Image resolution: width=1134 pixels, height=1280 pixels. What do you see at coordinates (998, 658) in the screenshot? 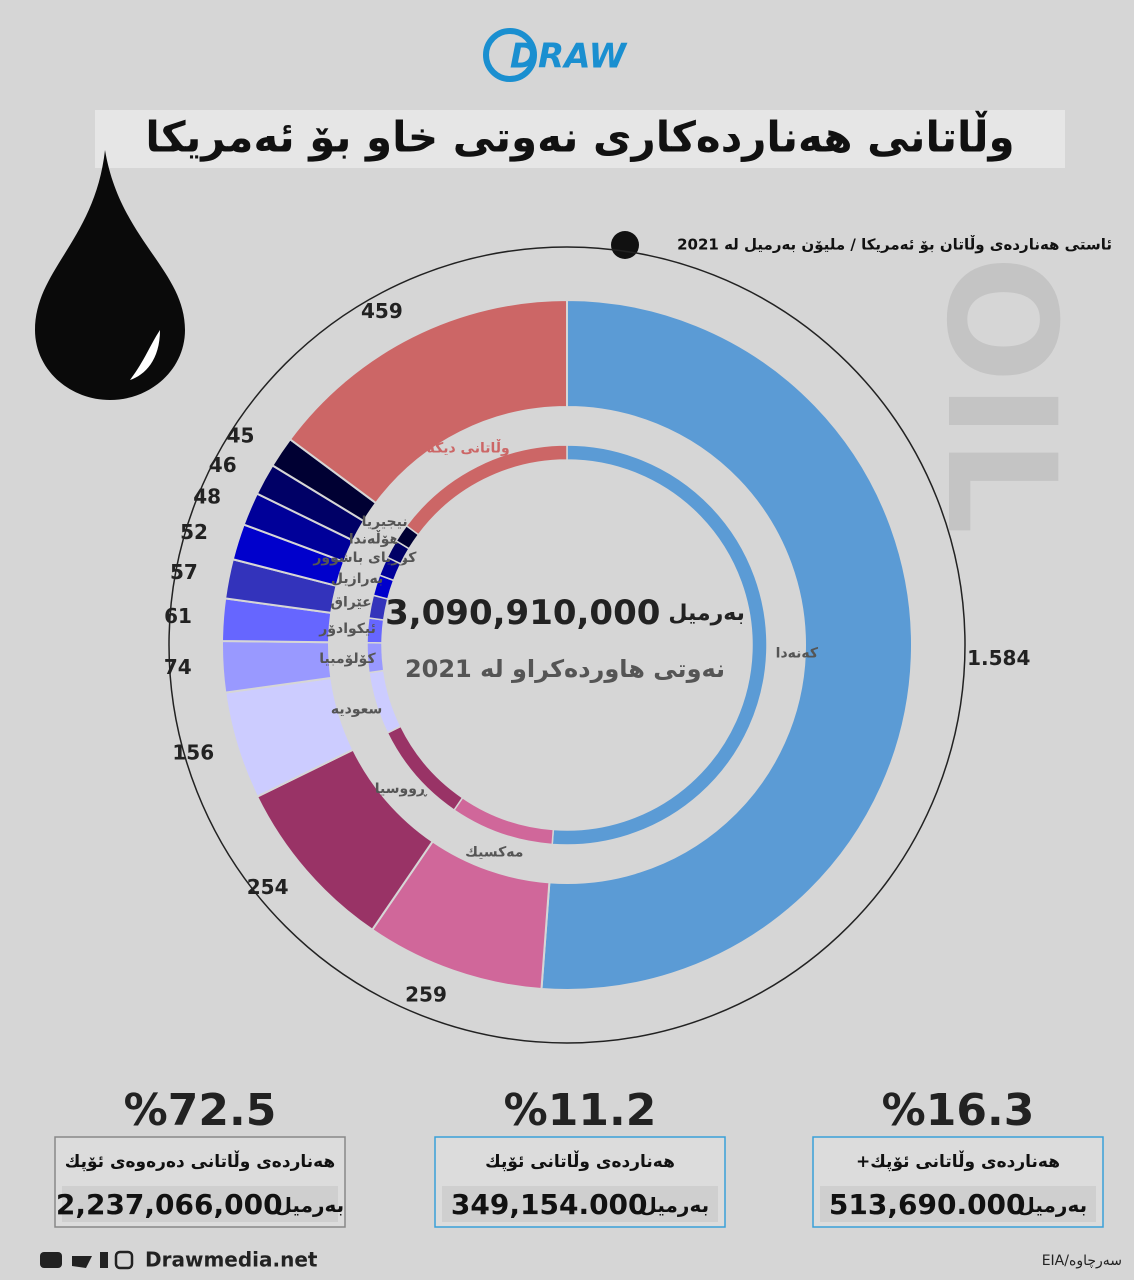
I see `value-label: 1.584` at bounding box center [998, 658].